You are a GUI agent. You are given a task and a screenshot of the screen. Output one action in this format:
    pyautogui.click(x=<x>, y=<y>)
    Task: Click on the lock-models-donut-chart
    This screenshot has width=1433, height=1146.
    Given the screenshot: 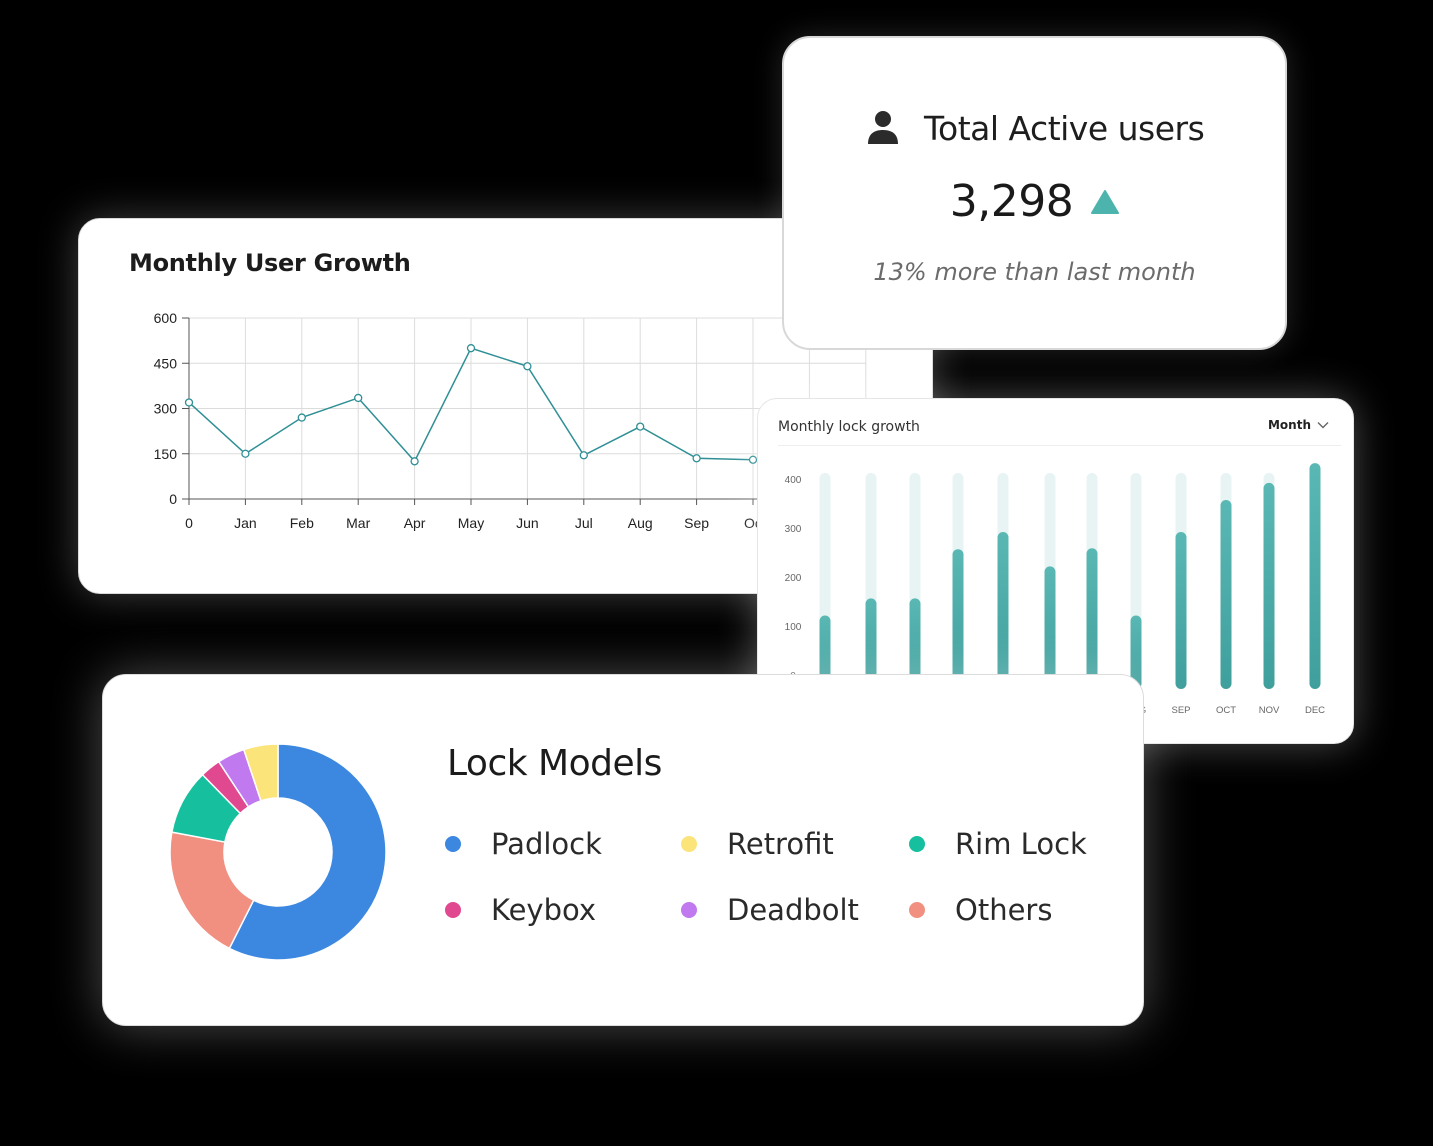 What is the action you would take?
    pyautogui.click(x=278, y=852)
    